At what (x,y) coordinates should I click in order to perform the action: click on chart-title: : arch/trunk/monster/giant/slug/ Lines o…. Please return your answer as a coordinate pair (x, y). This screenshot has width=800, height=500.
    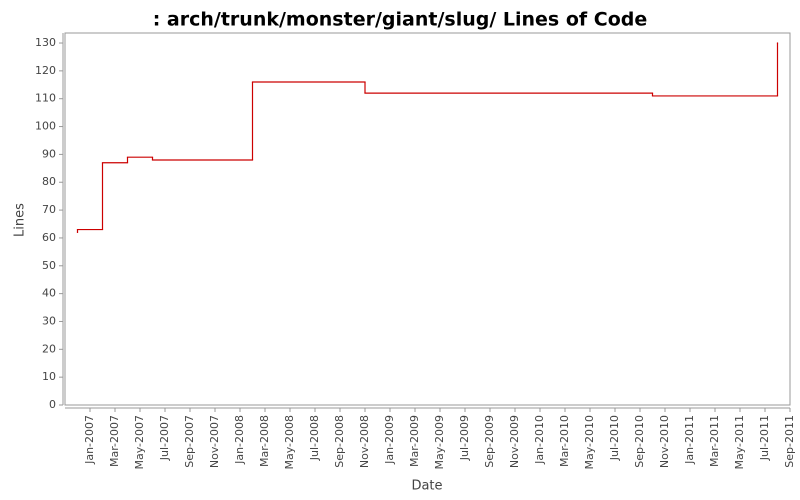
    Looking at the image, I should click on (400, 20).